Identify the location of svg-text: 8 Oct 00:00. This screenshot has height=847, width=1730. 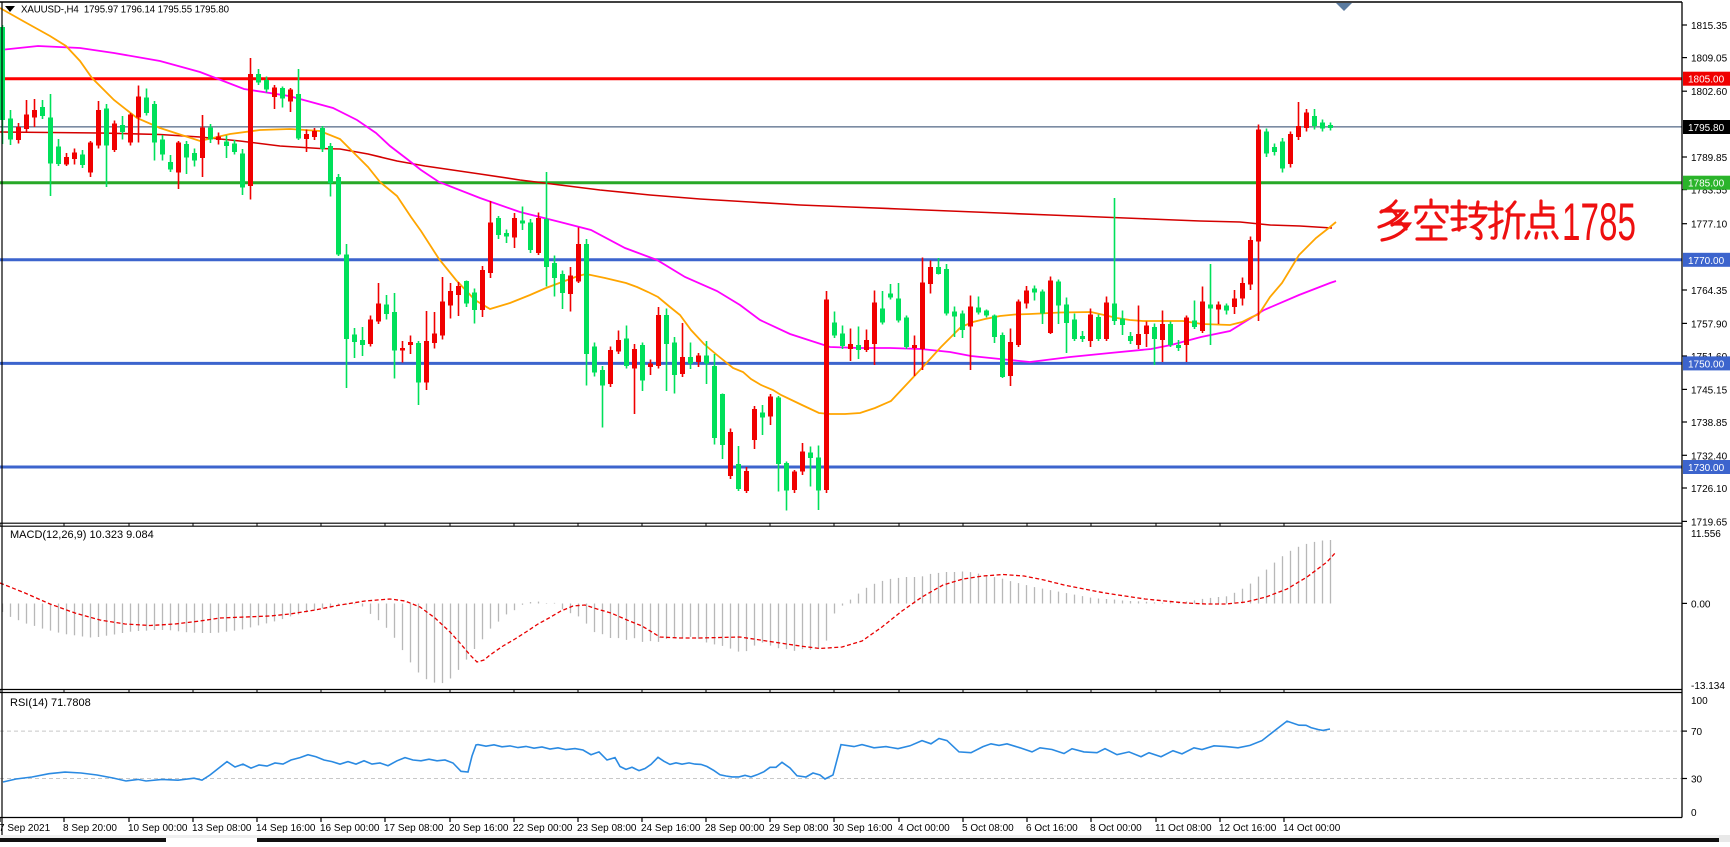
(1116, 828).